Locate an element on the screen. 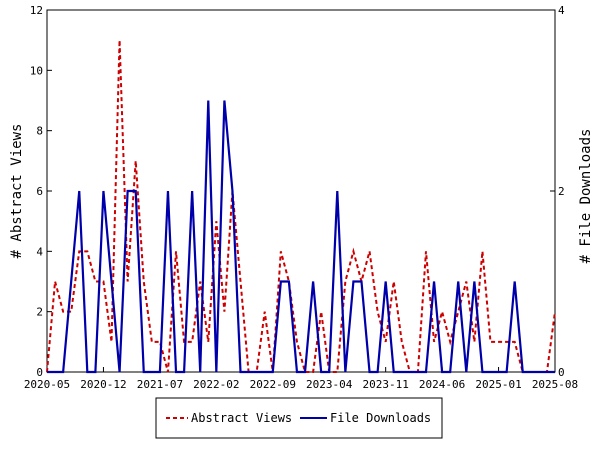 This screenshot has height=454, width=600. left-tick-label: 2 is located at coordinates (39, 312).